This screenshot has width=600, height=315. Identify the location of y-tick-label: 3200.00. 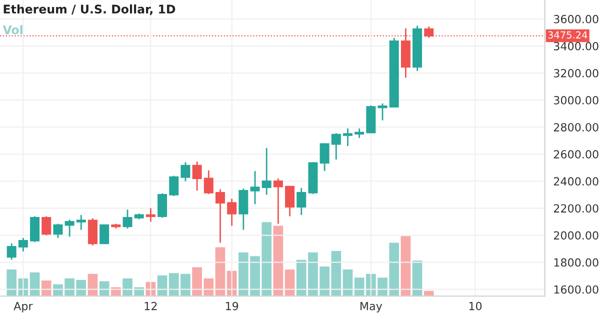
(576, 73).